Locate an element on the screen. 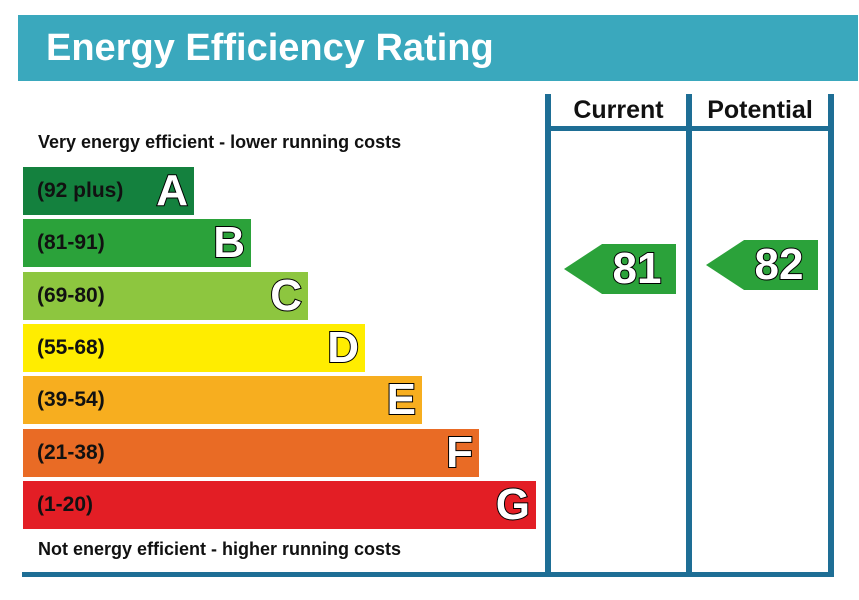 The width and height of the screenshot is (859, 600). title-bar: Energy Efficiency Rating is located at coordinates (438, 48).